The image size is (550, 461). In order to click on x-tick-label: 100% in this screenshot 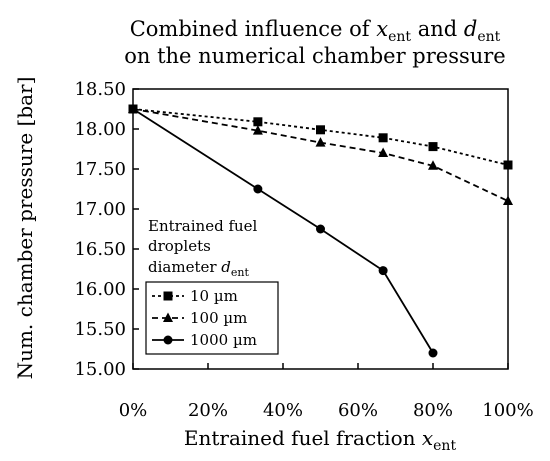, I will do `click(507, 410)`.